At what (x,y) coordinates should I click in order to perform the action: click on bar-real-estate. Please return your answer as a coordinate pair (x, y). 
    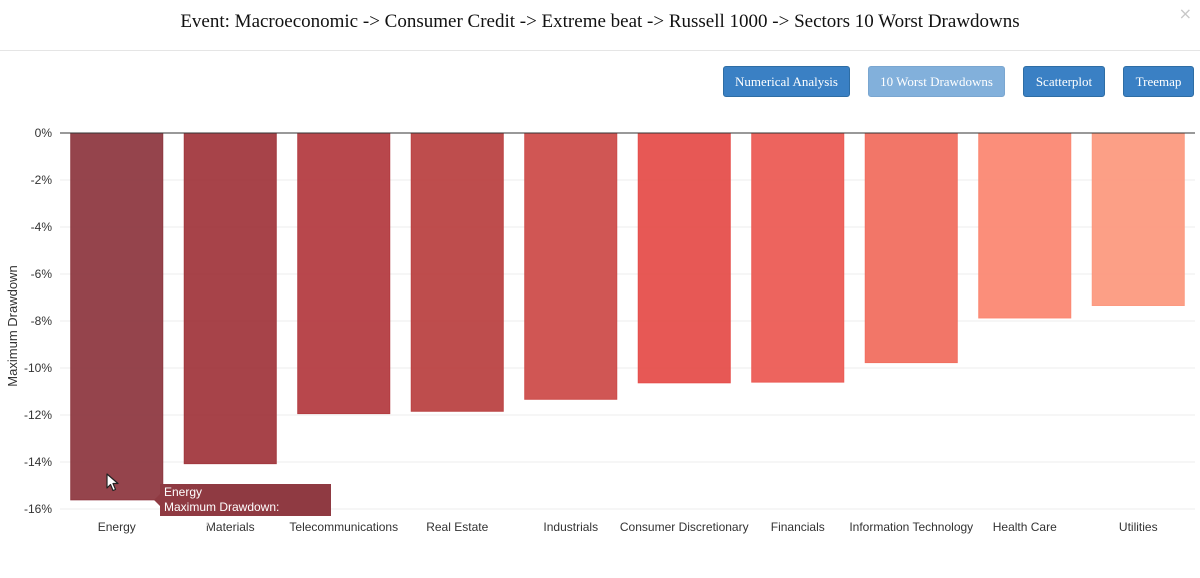
    Looking at the image, I should click on (457, 272).